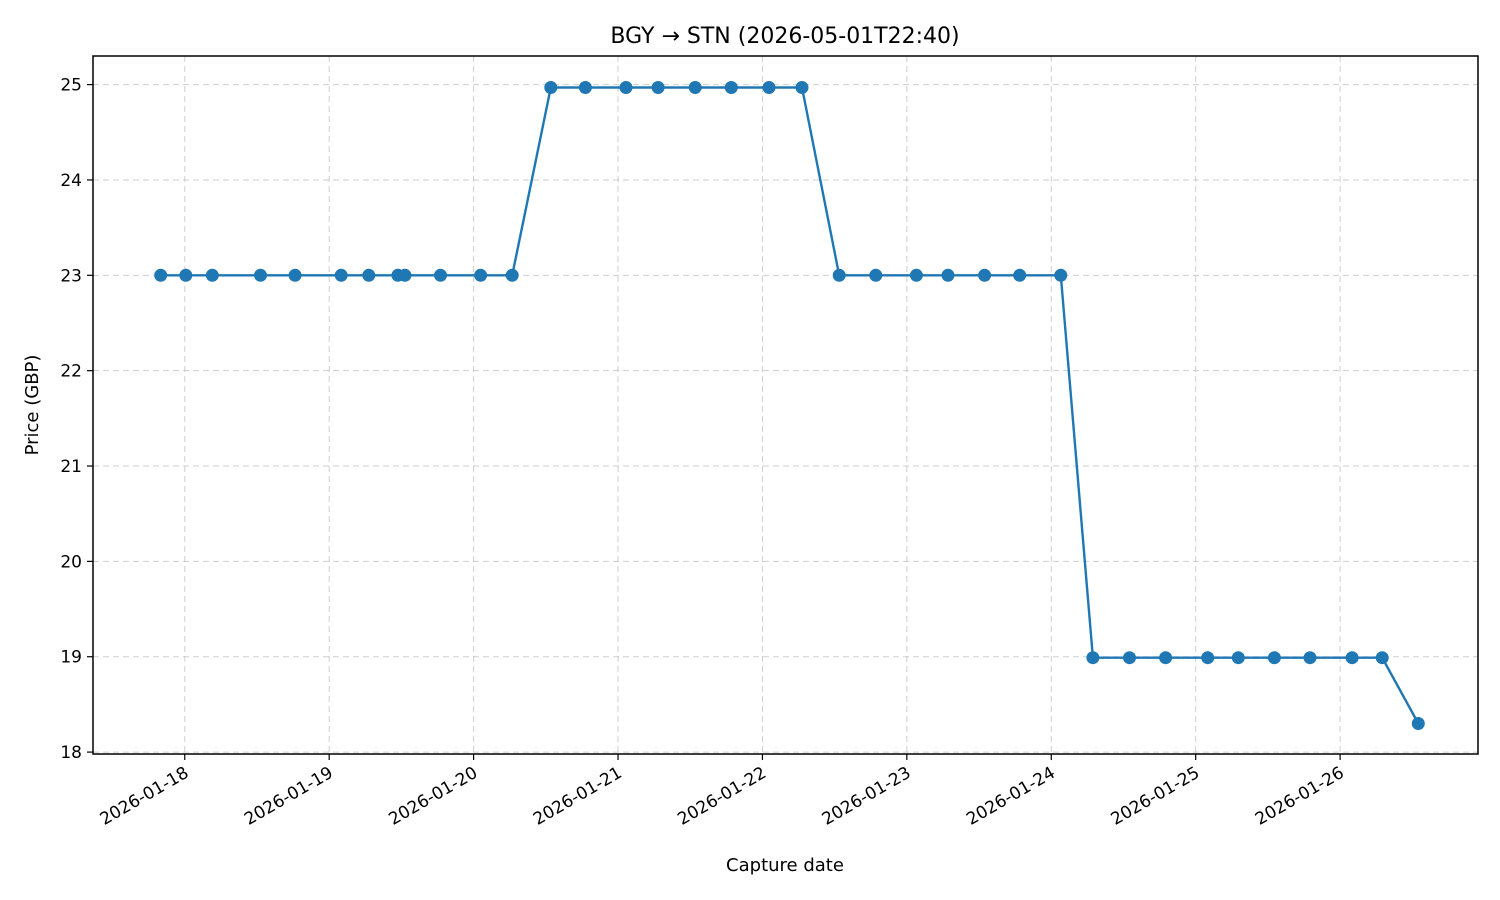 This screenshot has width=1500, height=900. Describe the element at coordinates (1300, 796) in the screenshot. I see `x-tick-label: 2026-01-26` at that location.